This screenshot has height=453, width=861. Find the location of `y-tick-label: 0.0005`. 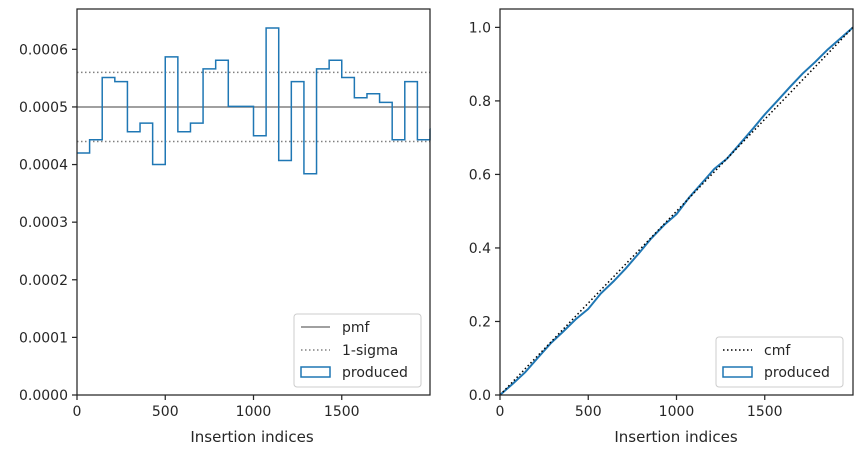

y-tick-label: 0.0005 is located at coordinates (43, 108).